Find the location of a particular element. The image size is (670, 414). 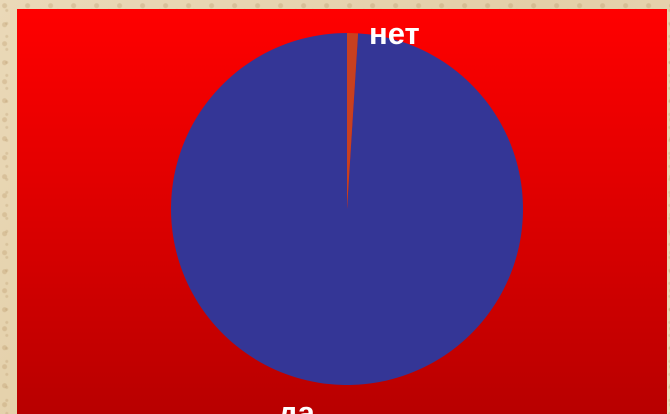

pie-slice-no is located at coordinates (353, 121).